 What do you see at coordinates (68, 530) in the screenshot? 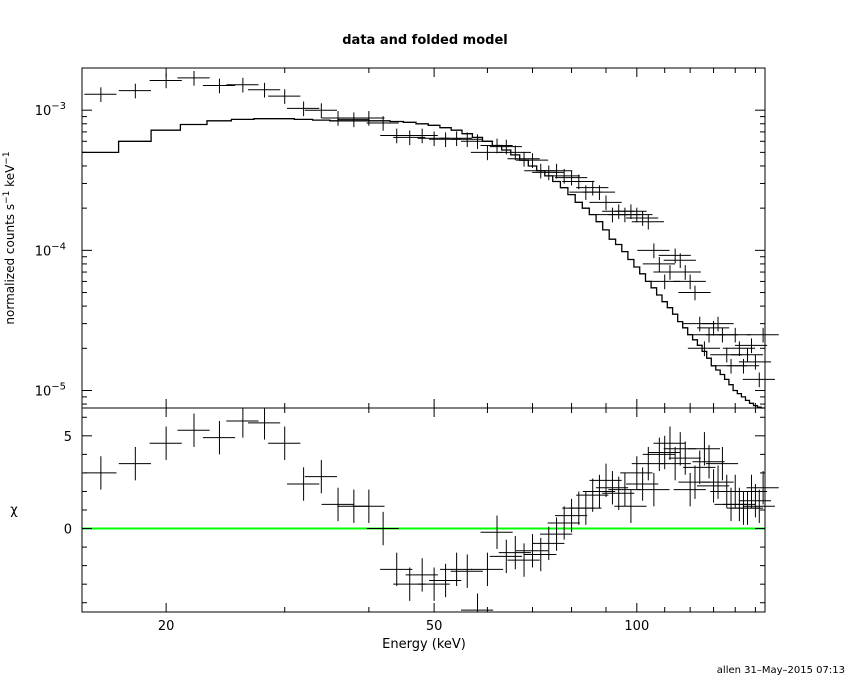
I see `y-tick-label: 0` at bounding box center [68, 530].